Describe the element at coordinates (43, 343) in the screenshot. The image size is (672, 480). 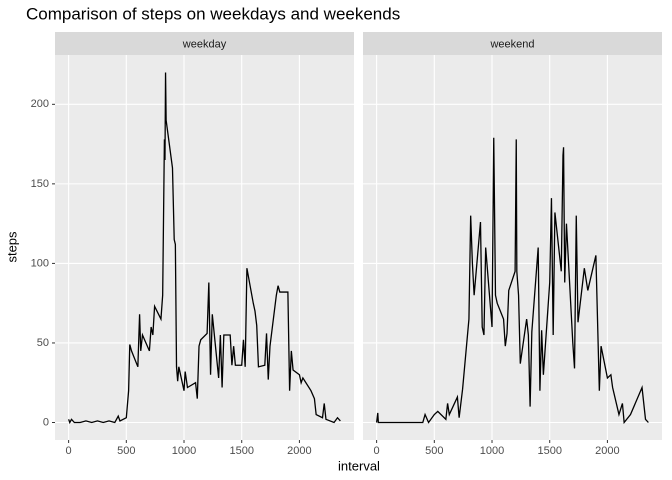
I see `y-tick-label: 50` at that location.